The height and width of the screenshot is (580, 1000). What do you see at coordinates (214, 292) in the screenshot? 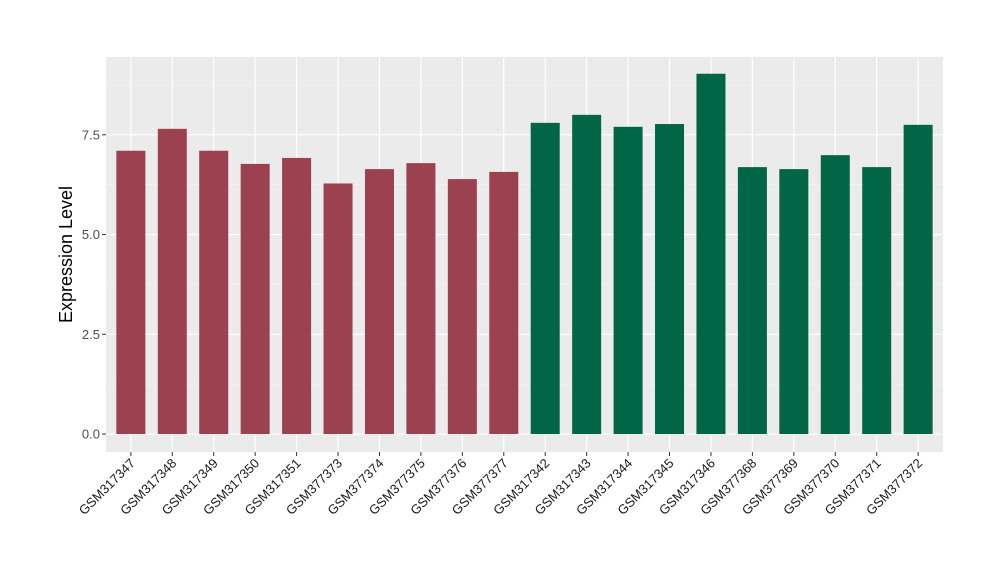
I see `bar-GSM317349` at bounding box center [214, 292].